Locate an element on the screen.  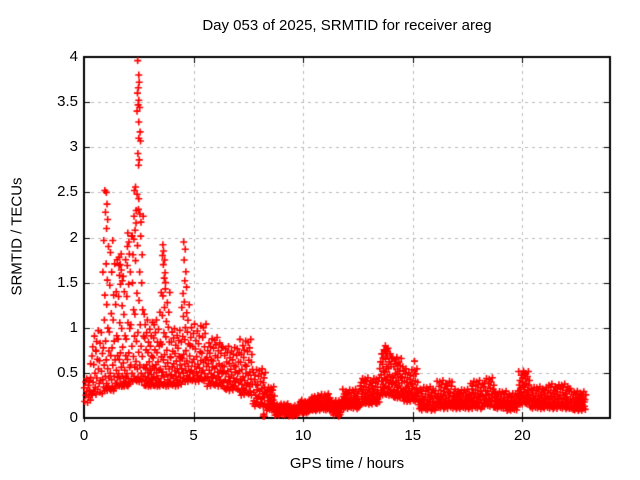
y-tick-label: 3 is located at coordinates (73, 147).